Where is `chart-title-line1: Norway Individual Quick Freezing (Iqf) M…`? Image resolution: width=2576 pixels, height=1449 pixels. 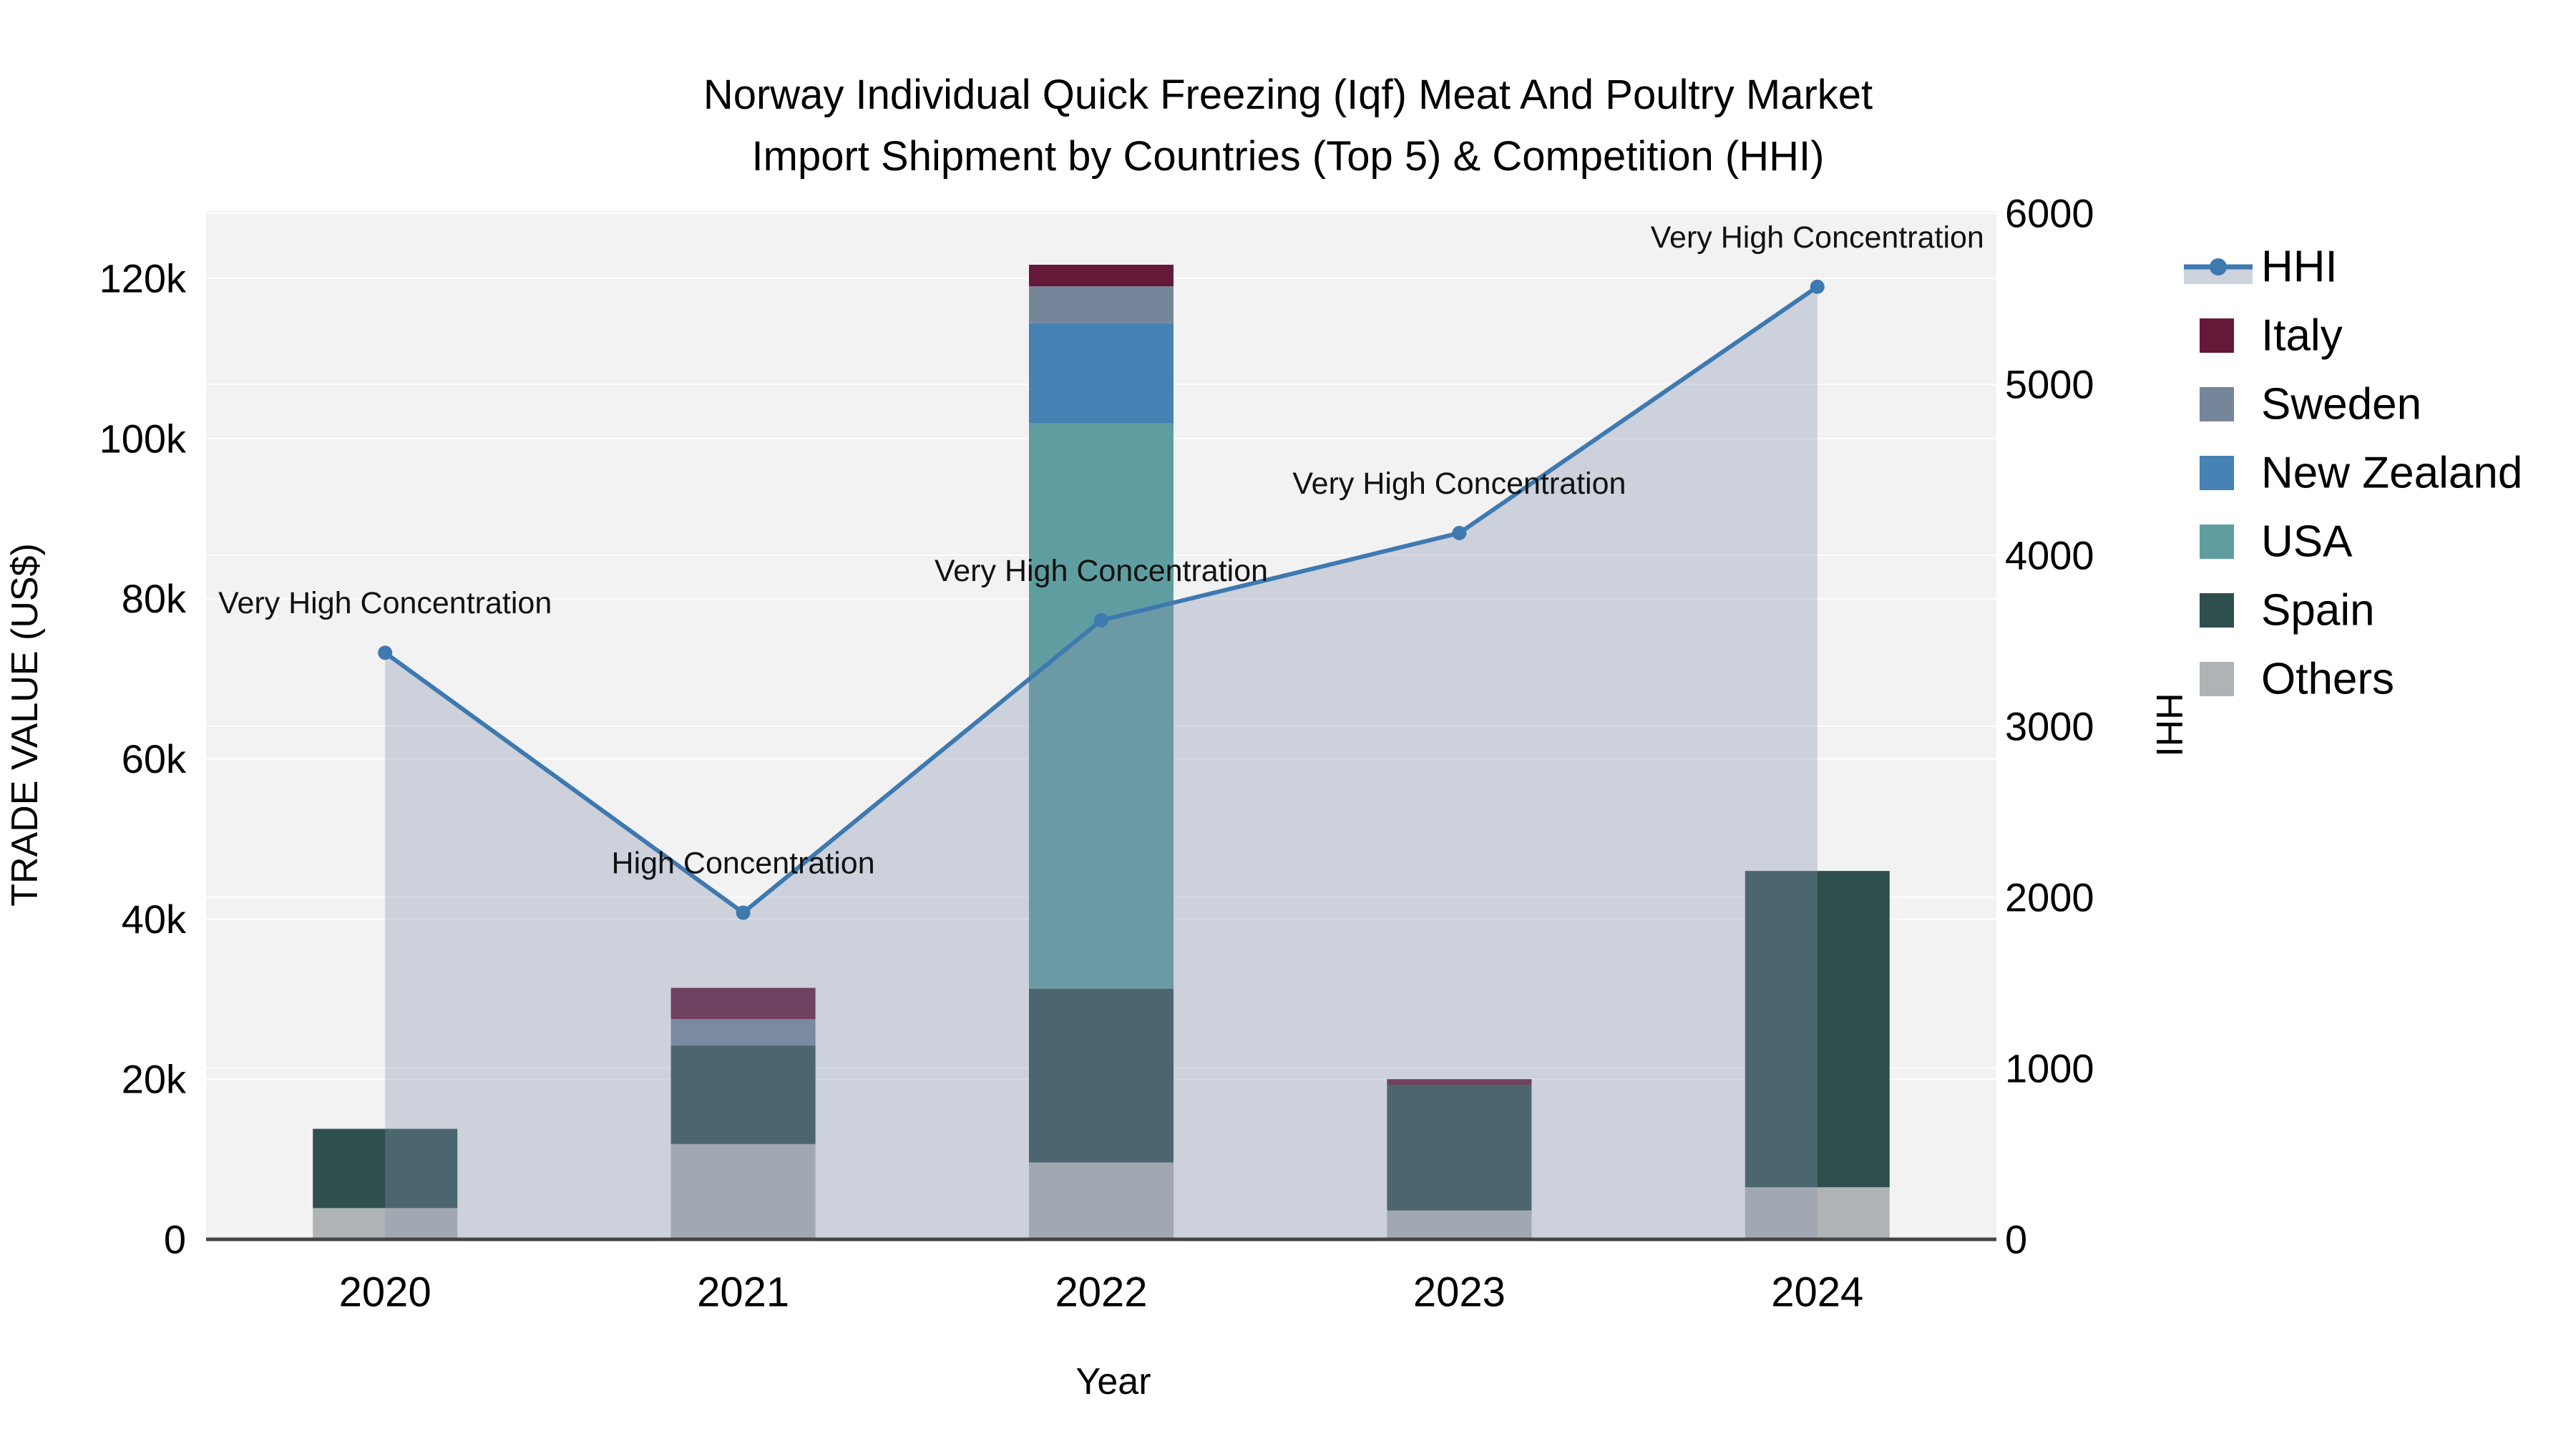 chart-title-line1: Norway Individual Quick Freezing (Iqf) M… is located at coordinates (1288, 95).